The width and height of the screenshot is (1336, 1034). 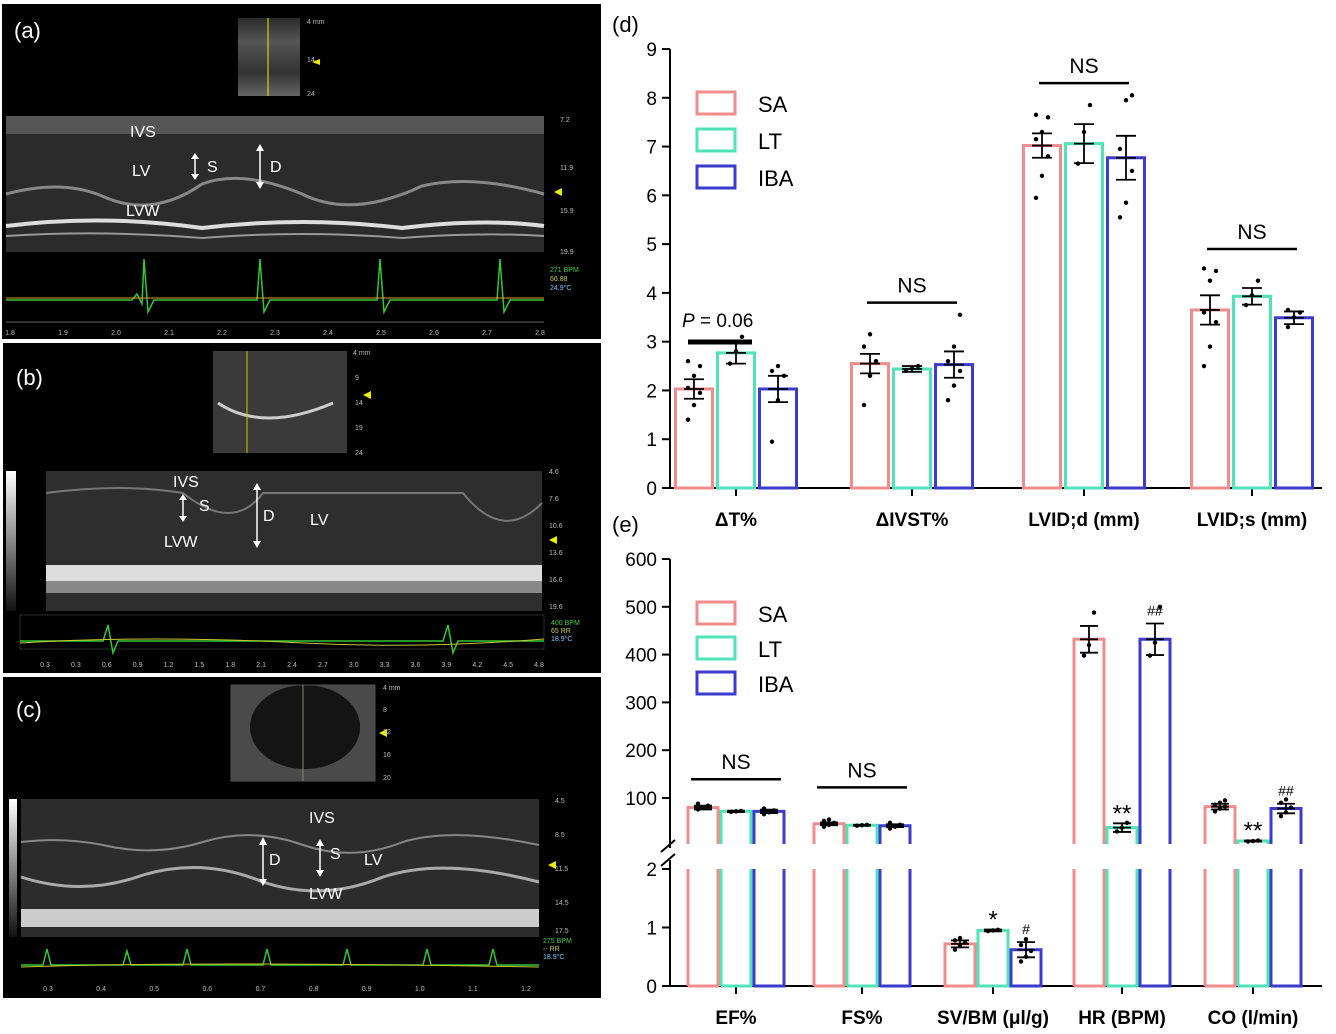 What do you see at coordinates (641, 703) in the screenshot?
I see `y-tick-label: 300` at bounding box center [641, 703].